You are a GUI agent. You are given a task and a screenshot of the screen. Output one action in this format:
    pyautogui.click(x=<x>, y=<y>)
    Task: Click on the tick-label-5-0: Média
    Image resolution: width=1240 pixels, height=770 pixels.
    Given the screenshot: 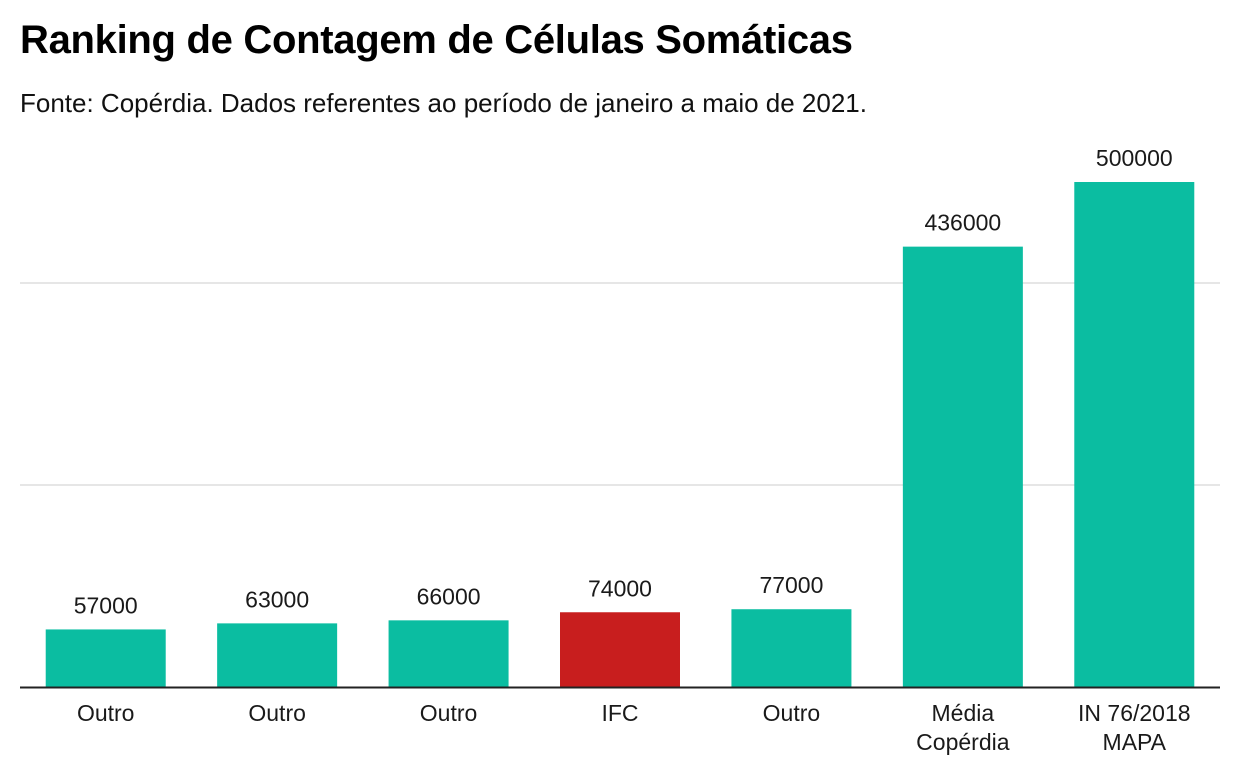 What is the action you would take?
    pyautogui.click(x=963, y=713)
    